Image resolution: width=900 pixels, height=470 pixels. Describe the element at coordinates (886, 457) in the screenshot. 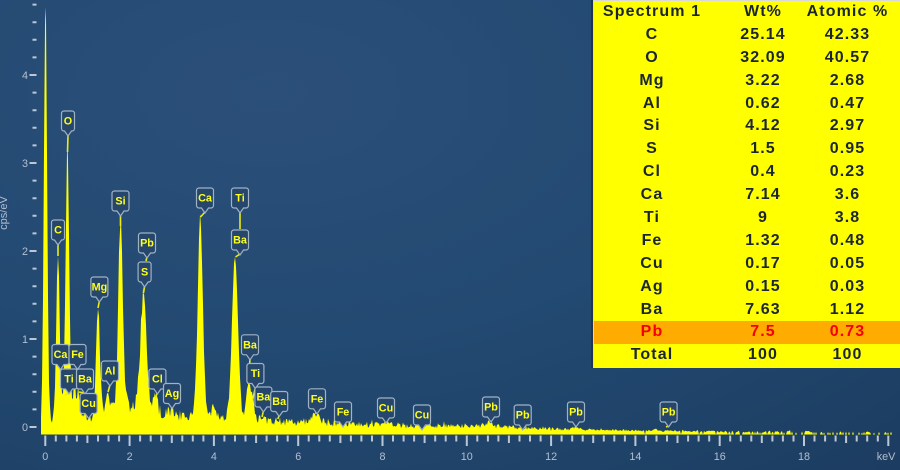

I see `svg-text: keV` at that location.